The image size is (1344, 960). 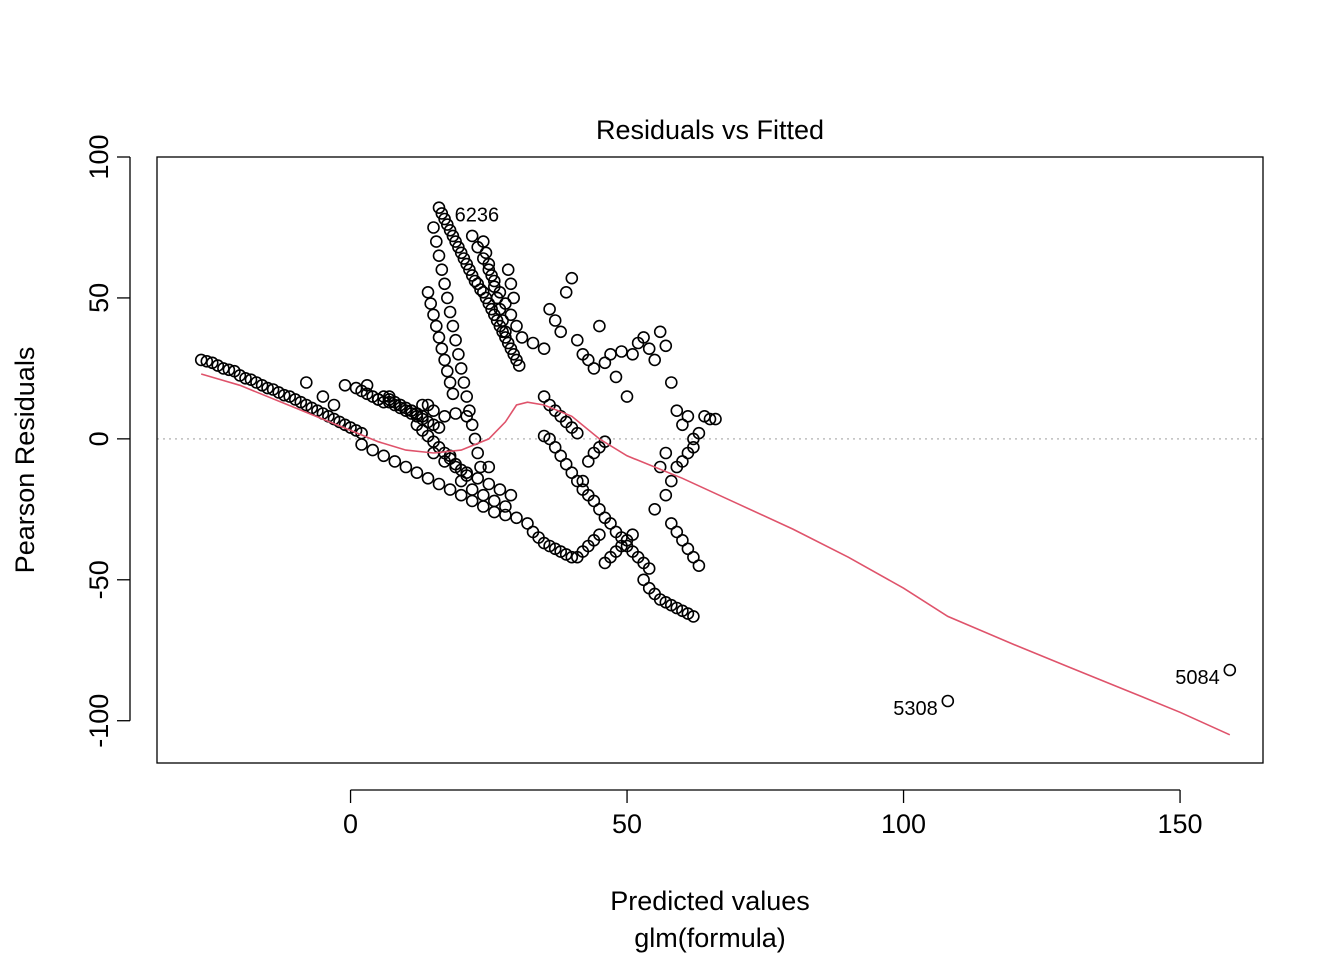 I want to click on x-tick-label: 150, so click(x=1180, y=824).